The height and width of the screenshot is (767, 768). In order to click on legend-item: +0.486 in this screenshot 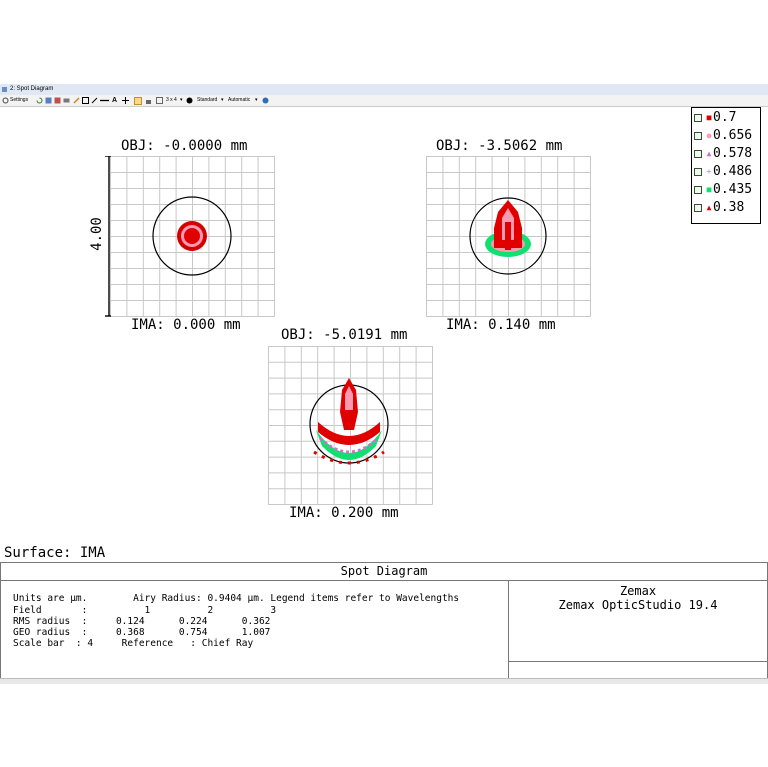, I will do `click(723, 171)`.